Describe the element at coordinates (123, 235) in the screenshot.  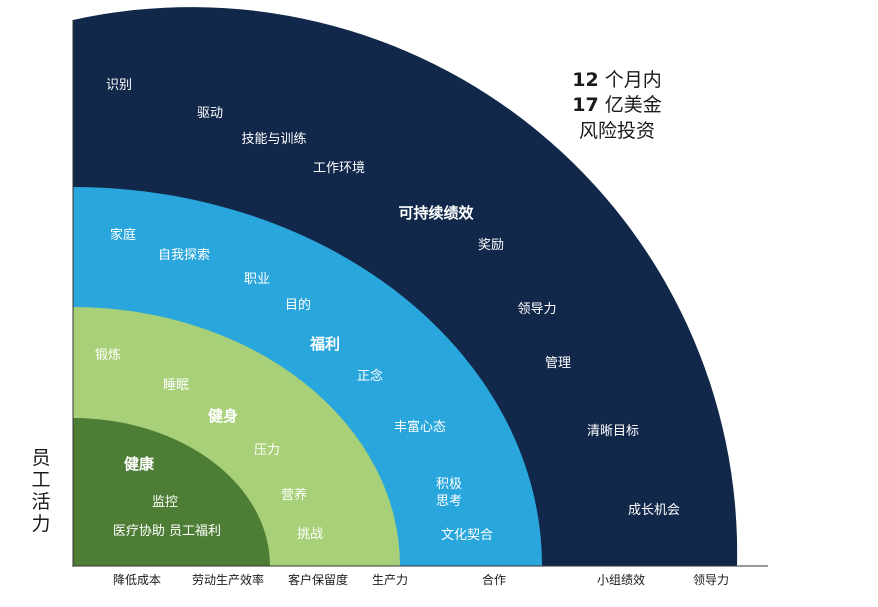
I see `ring-item-label: 家庭` at that location.